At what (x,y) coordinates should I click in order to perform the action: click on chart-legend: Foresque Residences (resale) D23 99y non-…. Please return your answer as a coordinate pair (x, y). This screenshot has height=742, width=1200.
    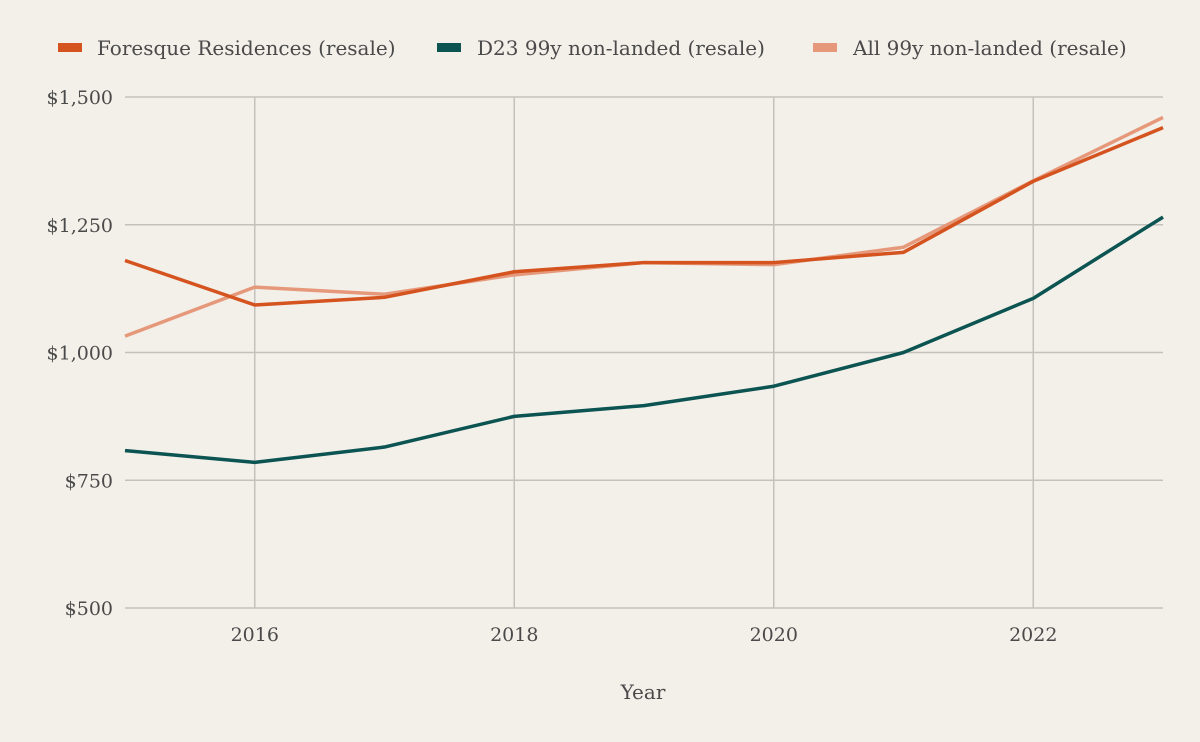
    Looking at the image, I should click on (592, 48).